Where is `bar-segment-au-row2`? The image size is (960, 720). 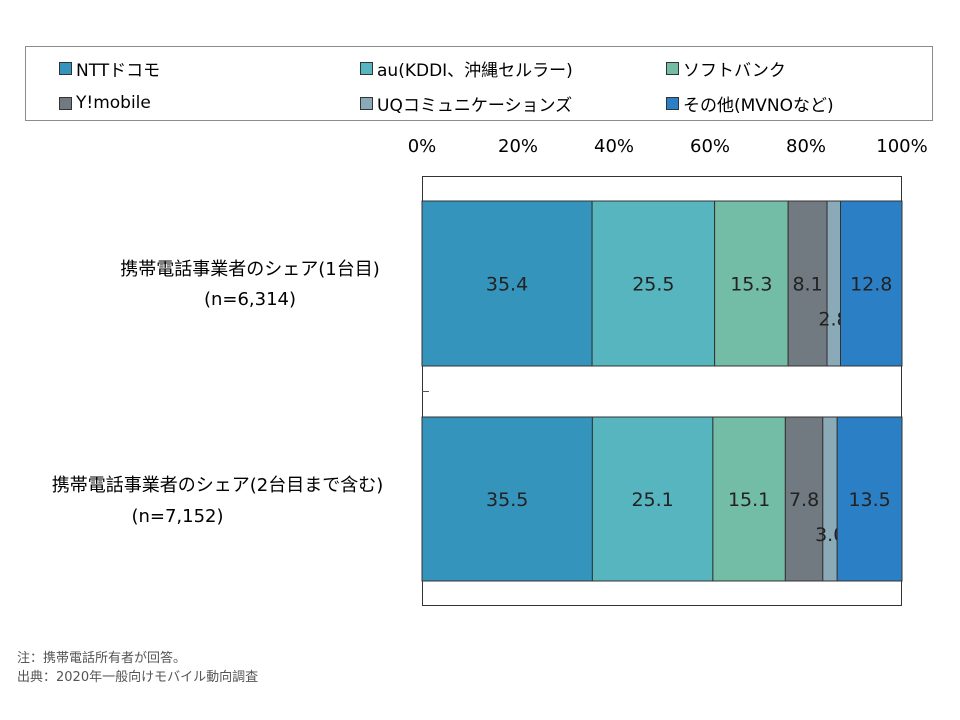
bar-segment-au-row2 is located at coordinates (652, 499).